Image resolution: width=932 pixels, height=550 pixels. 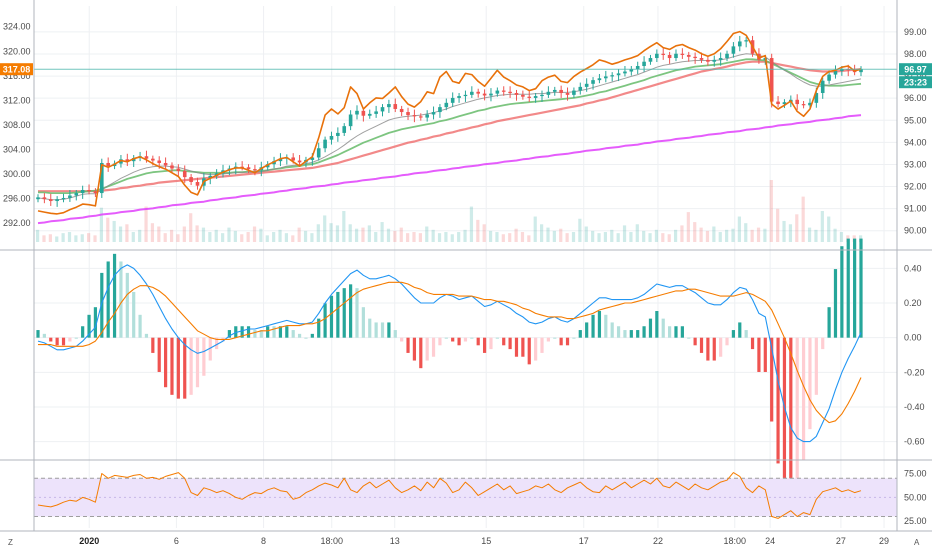 I want to click on rsi-panel, so click(x=465, y=495).